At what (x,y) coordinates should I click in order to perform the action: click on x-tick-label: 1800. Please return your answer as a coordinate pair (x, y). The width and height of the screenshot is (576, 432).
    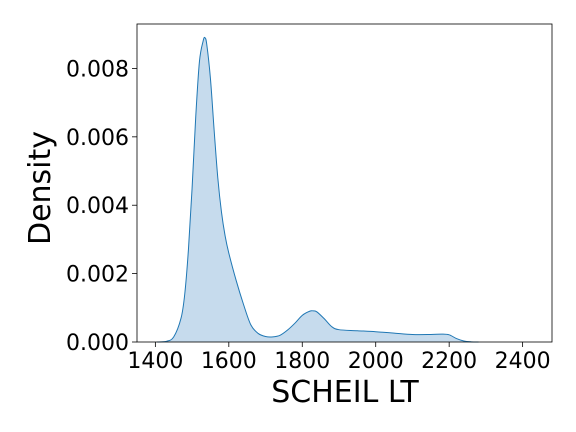
    Looking at the image, I should click on (302, 361).